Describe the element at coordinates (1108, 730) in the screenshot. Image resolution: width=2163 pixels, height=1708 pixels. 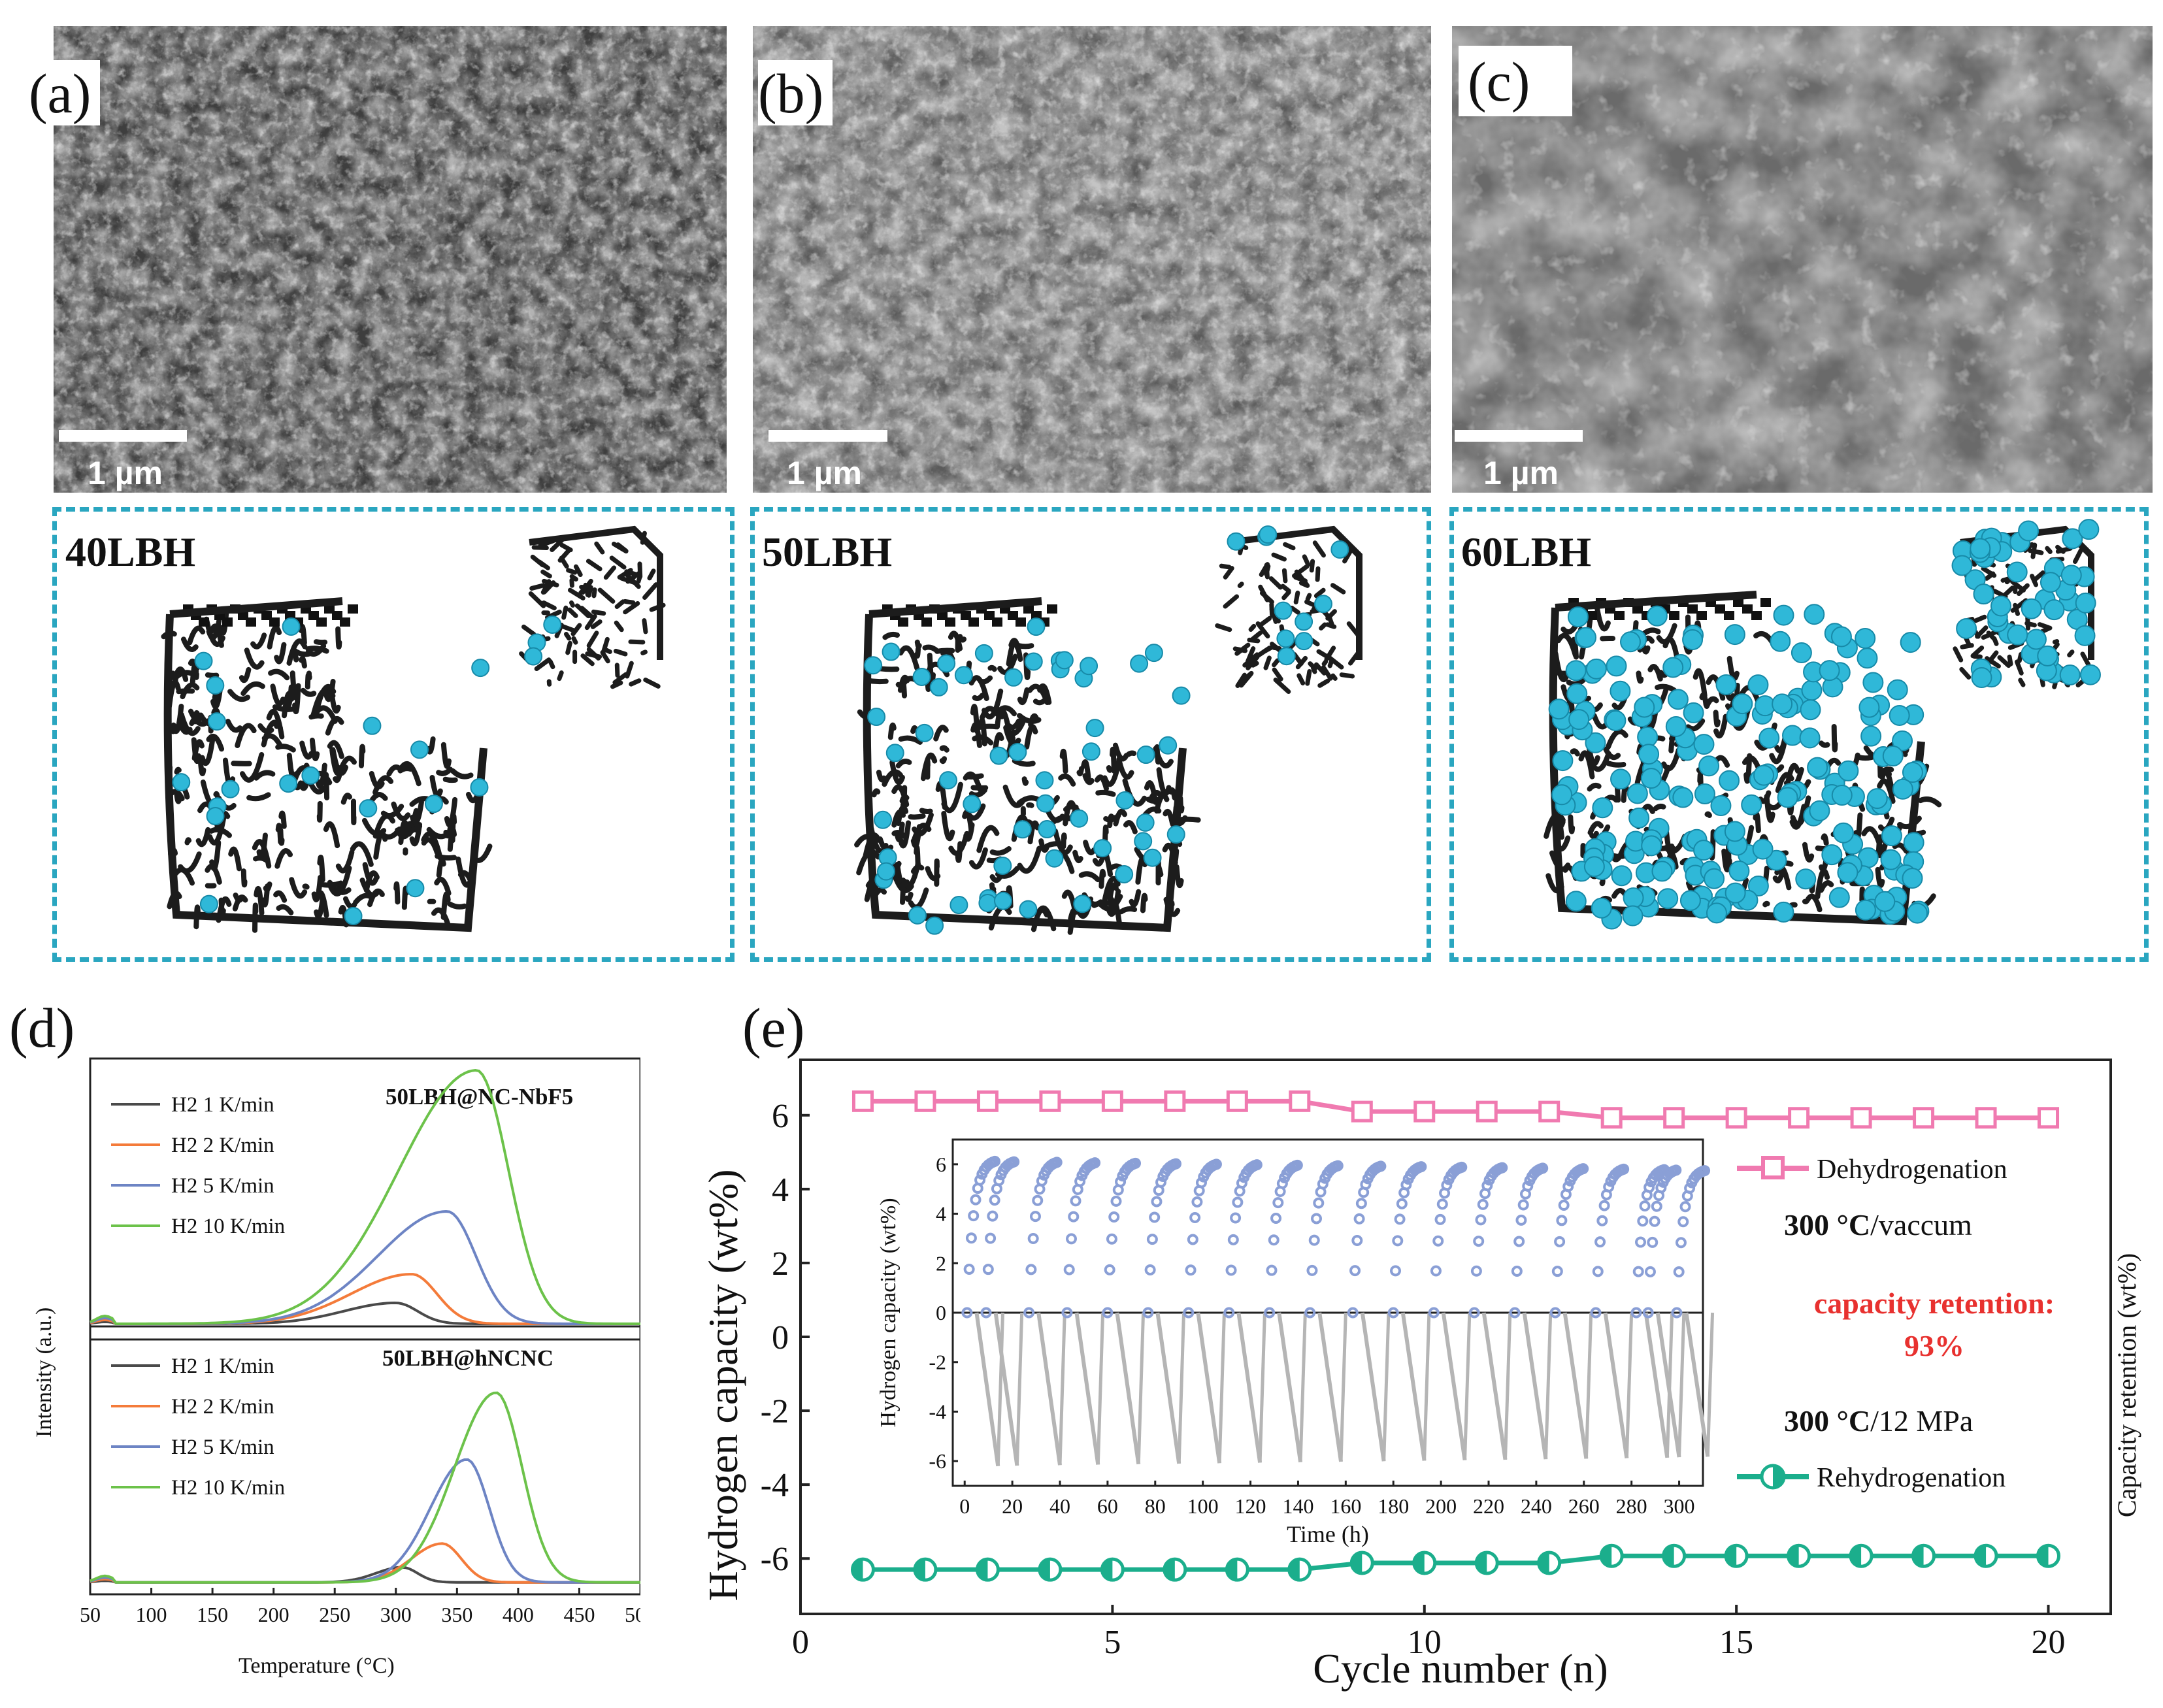
I see `cage-network` at that location.